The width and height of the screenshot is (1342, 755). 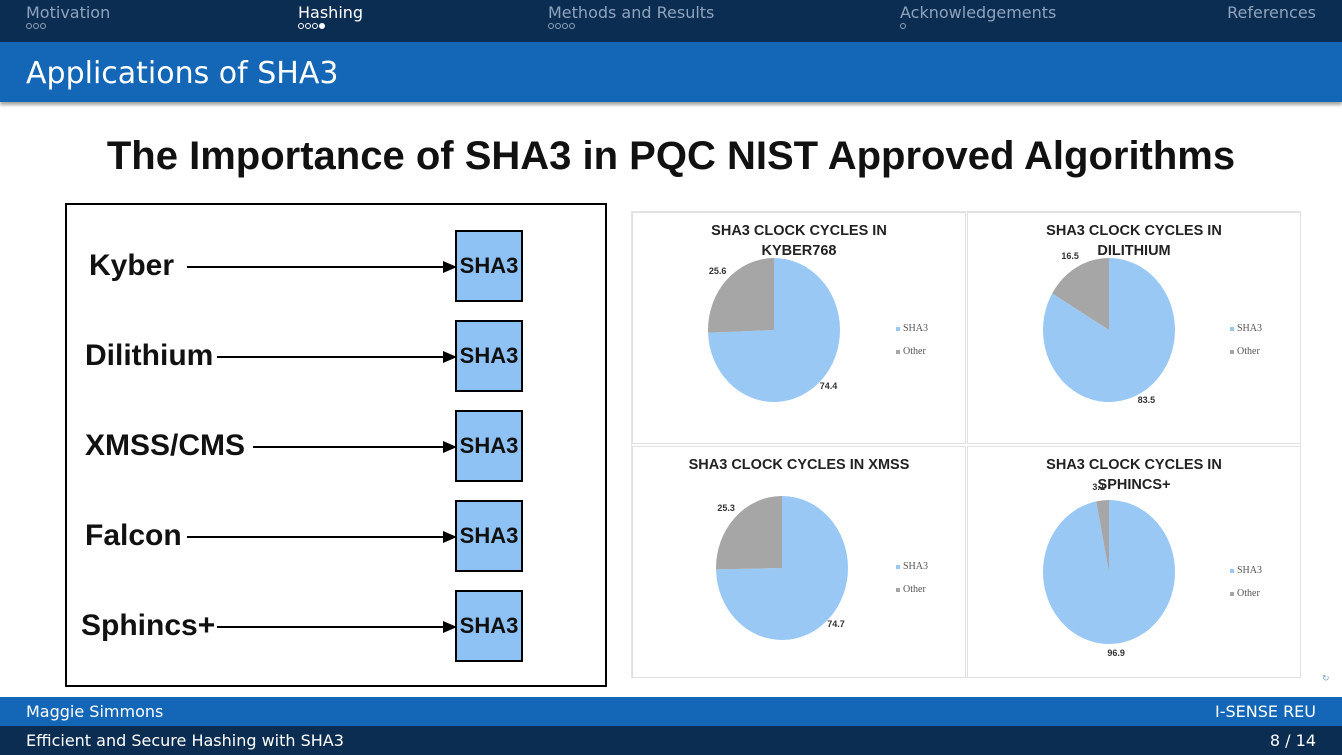 What do you see at coordinates (1116, 652) in the screenshot?
I see `data-label-sha3: 96.9` at bounding box center [1116, 652].